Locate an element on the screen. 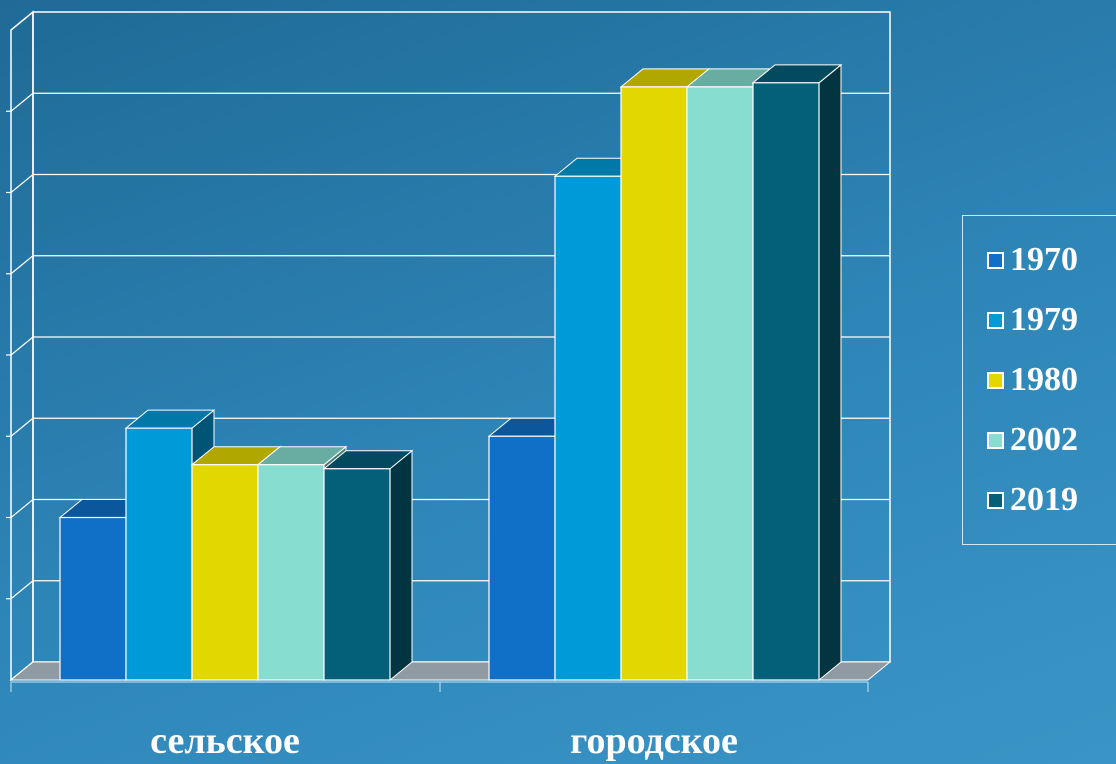  bar-сельское-2019 is located at coordinates (368, 565).